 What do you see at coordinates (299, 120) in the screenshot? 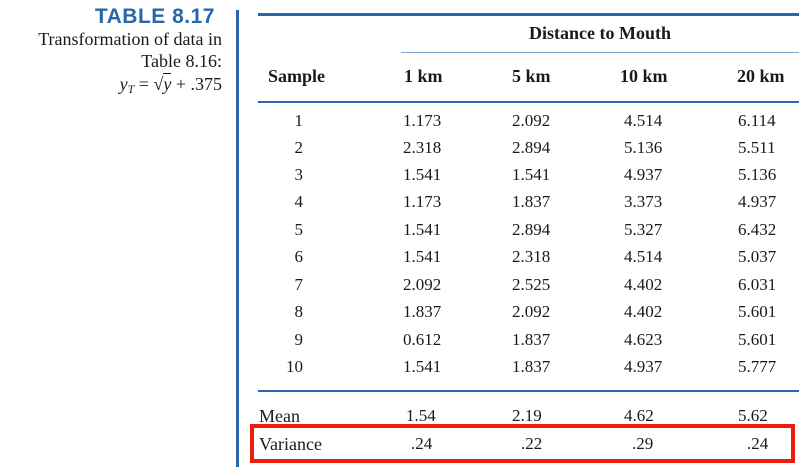
I see `sample-cell: 1` at bounding box center [299, 120].